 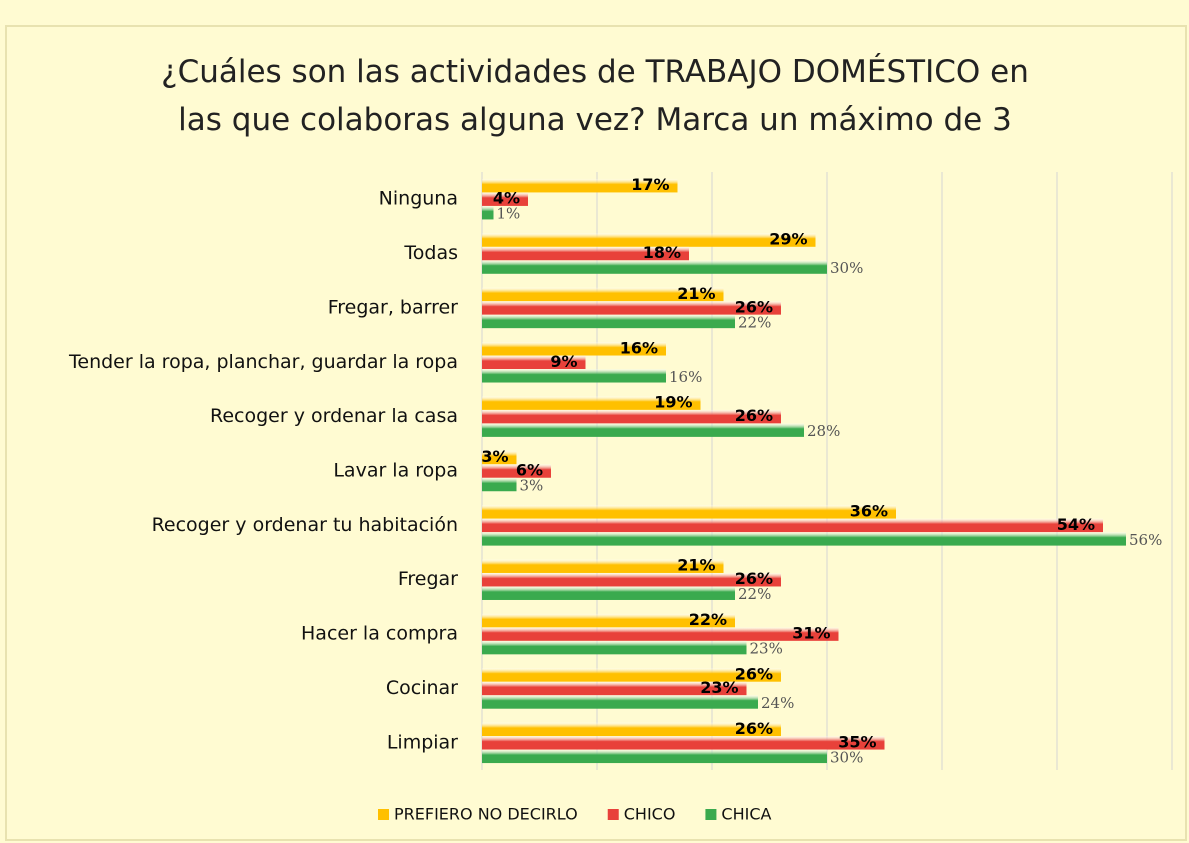 What do you see at coordinates (509, 214) in the screenshot?
I see `data-label: 1%` at bounding box center [509, 214].